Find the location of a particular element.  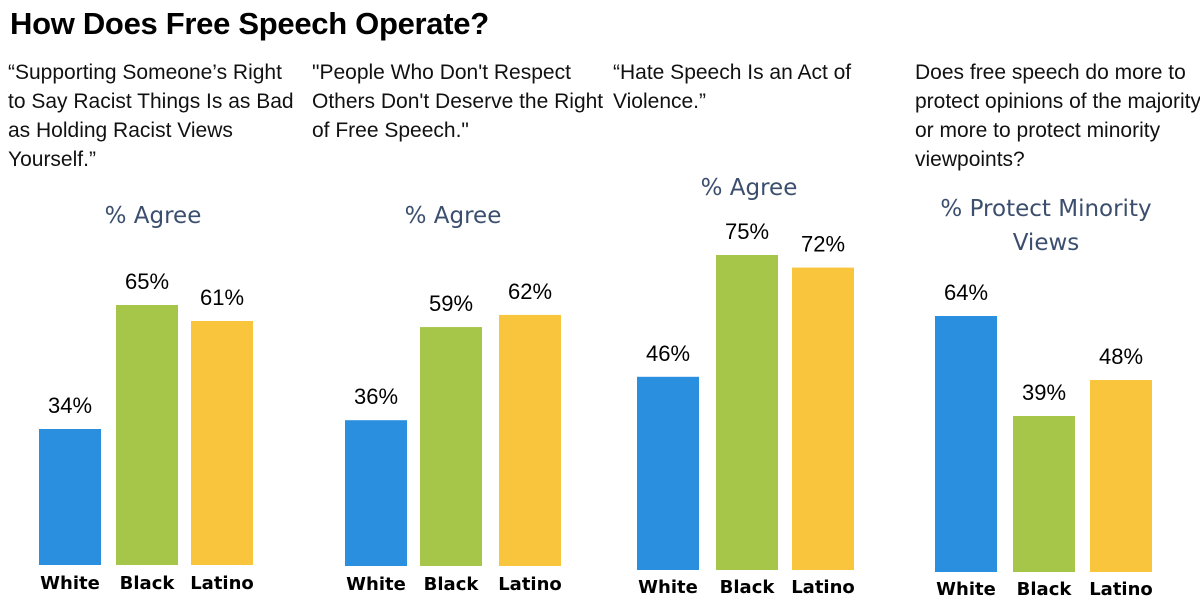

value-label-latino: 72% is located at coordinates (823, 244).